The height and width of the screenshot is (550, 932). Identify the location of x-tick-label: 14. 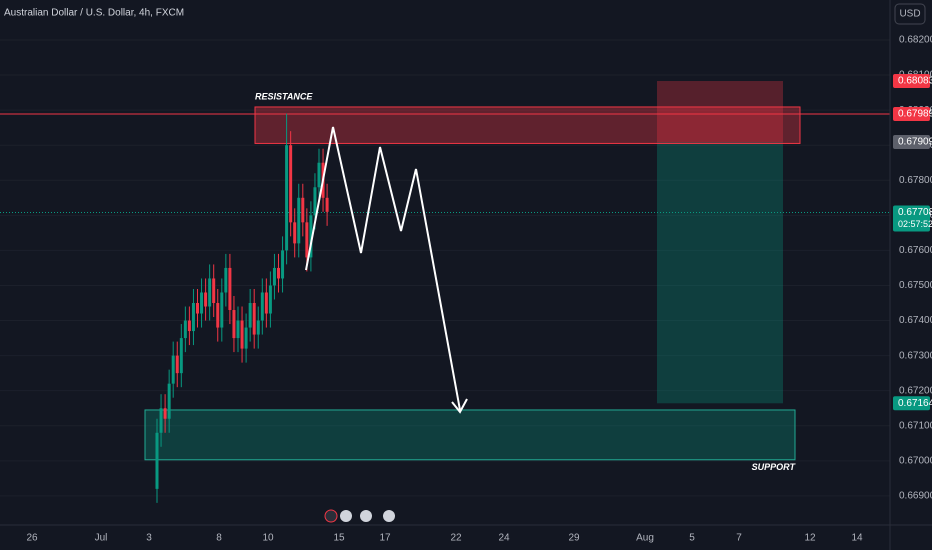
(857, 538).